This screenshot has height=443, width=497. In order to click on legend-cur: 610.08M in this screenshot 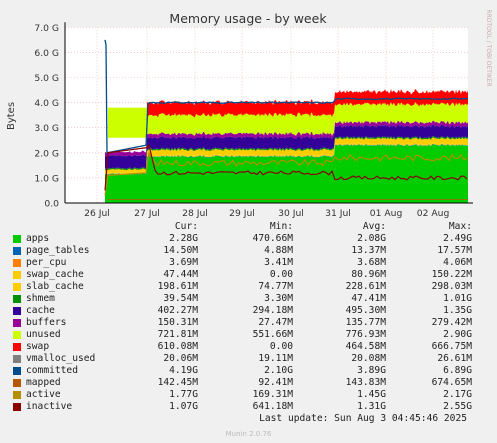, I will do `click(177, 346)`.